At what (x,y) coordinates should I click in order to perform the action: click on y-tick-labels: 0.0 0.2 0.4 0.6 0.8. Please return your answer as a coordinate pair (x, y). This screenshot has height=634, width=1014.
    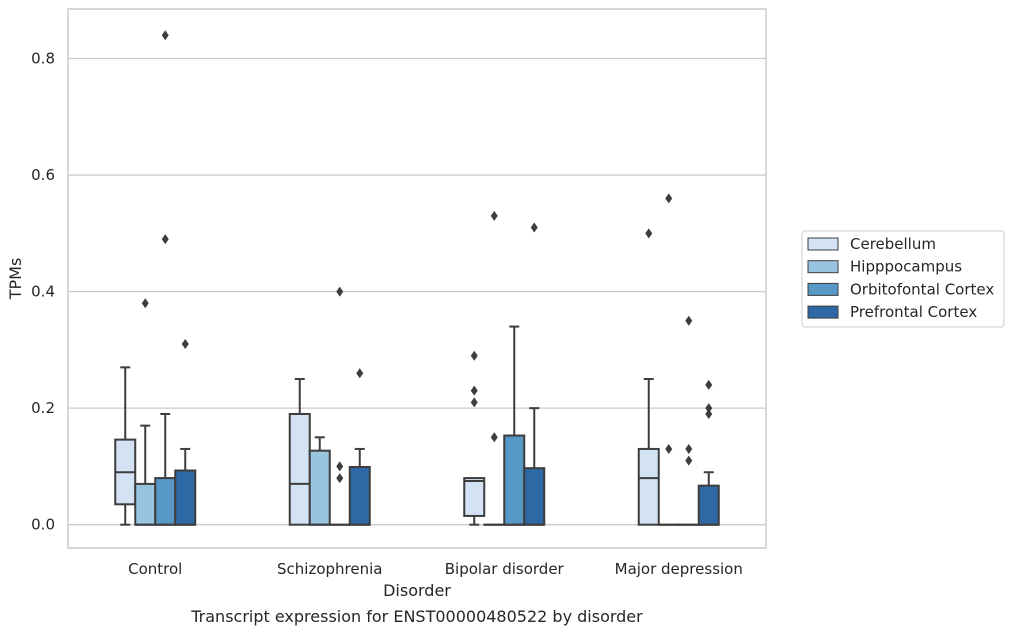
    Looking at the image, I should click on (43, 292).